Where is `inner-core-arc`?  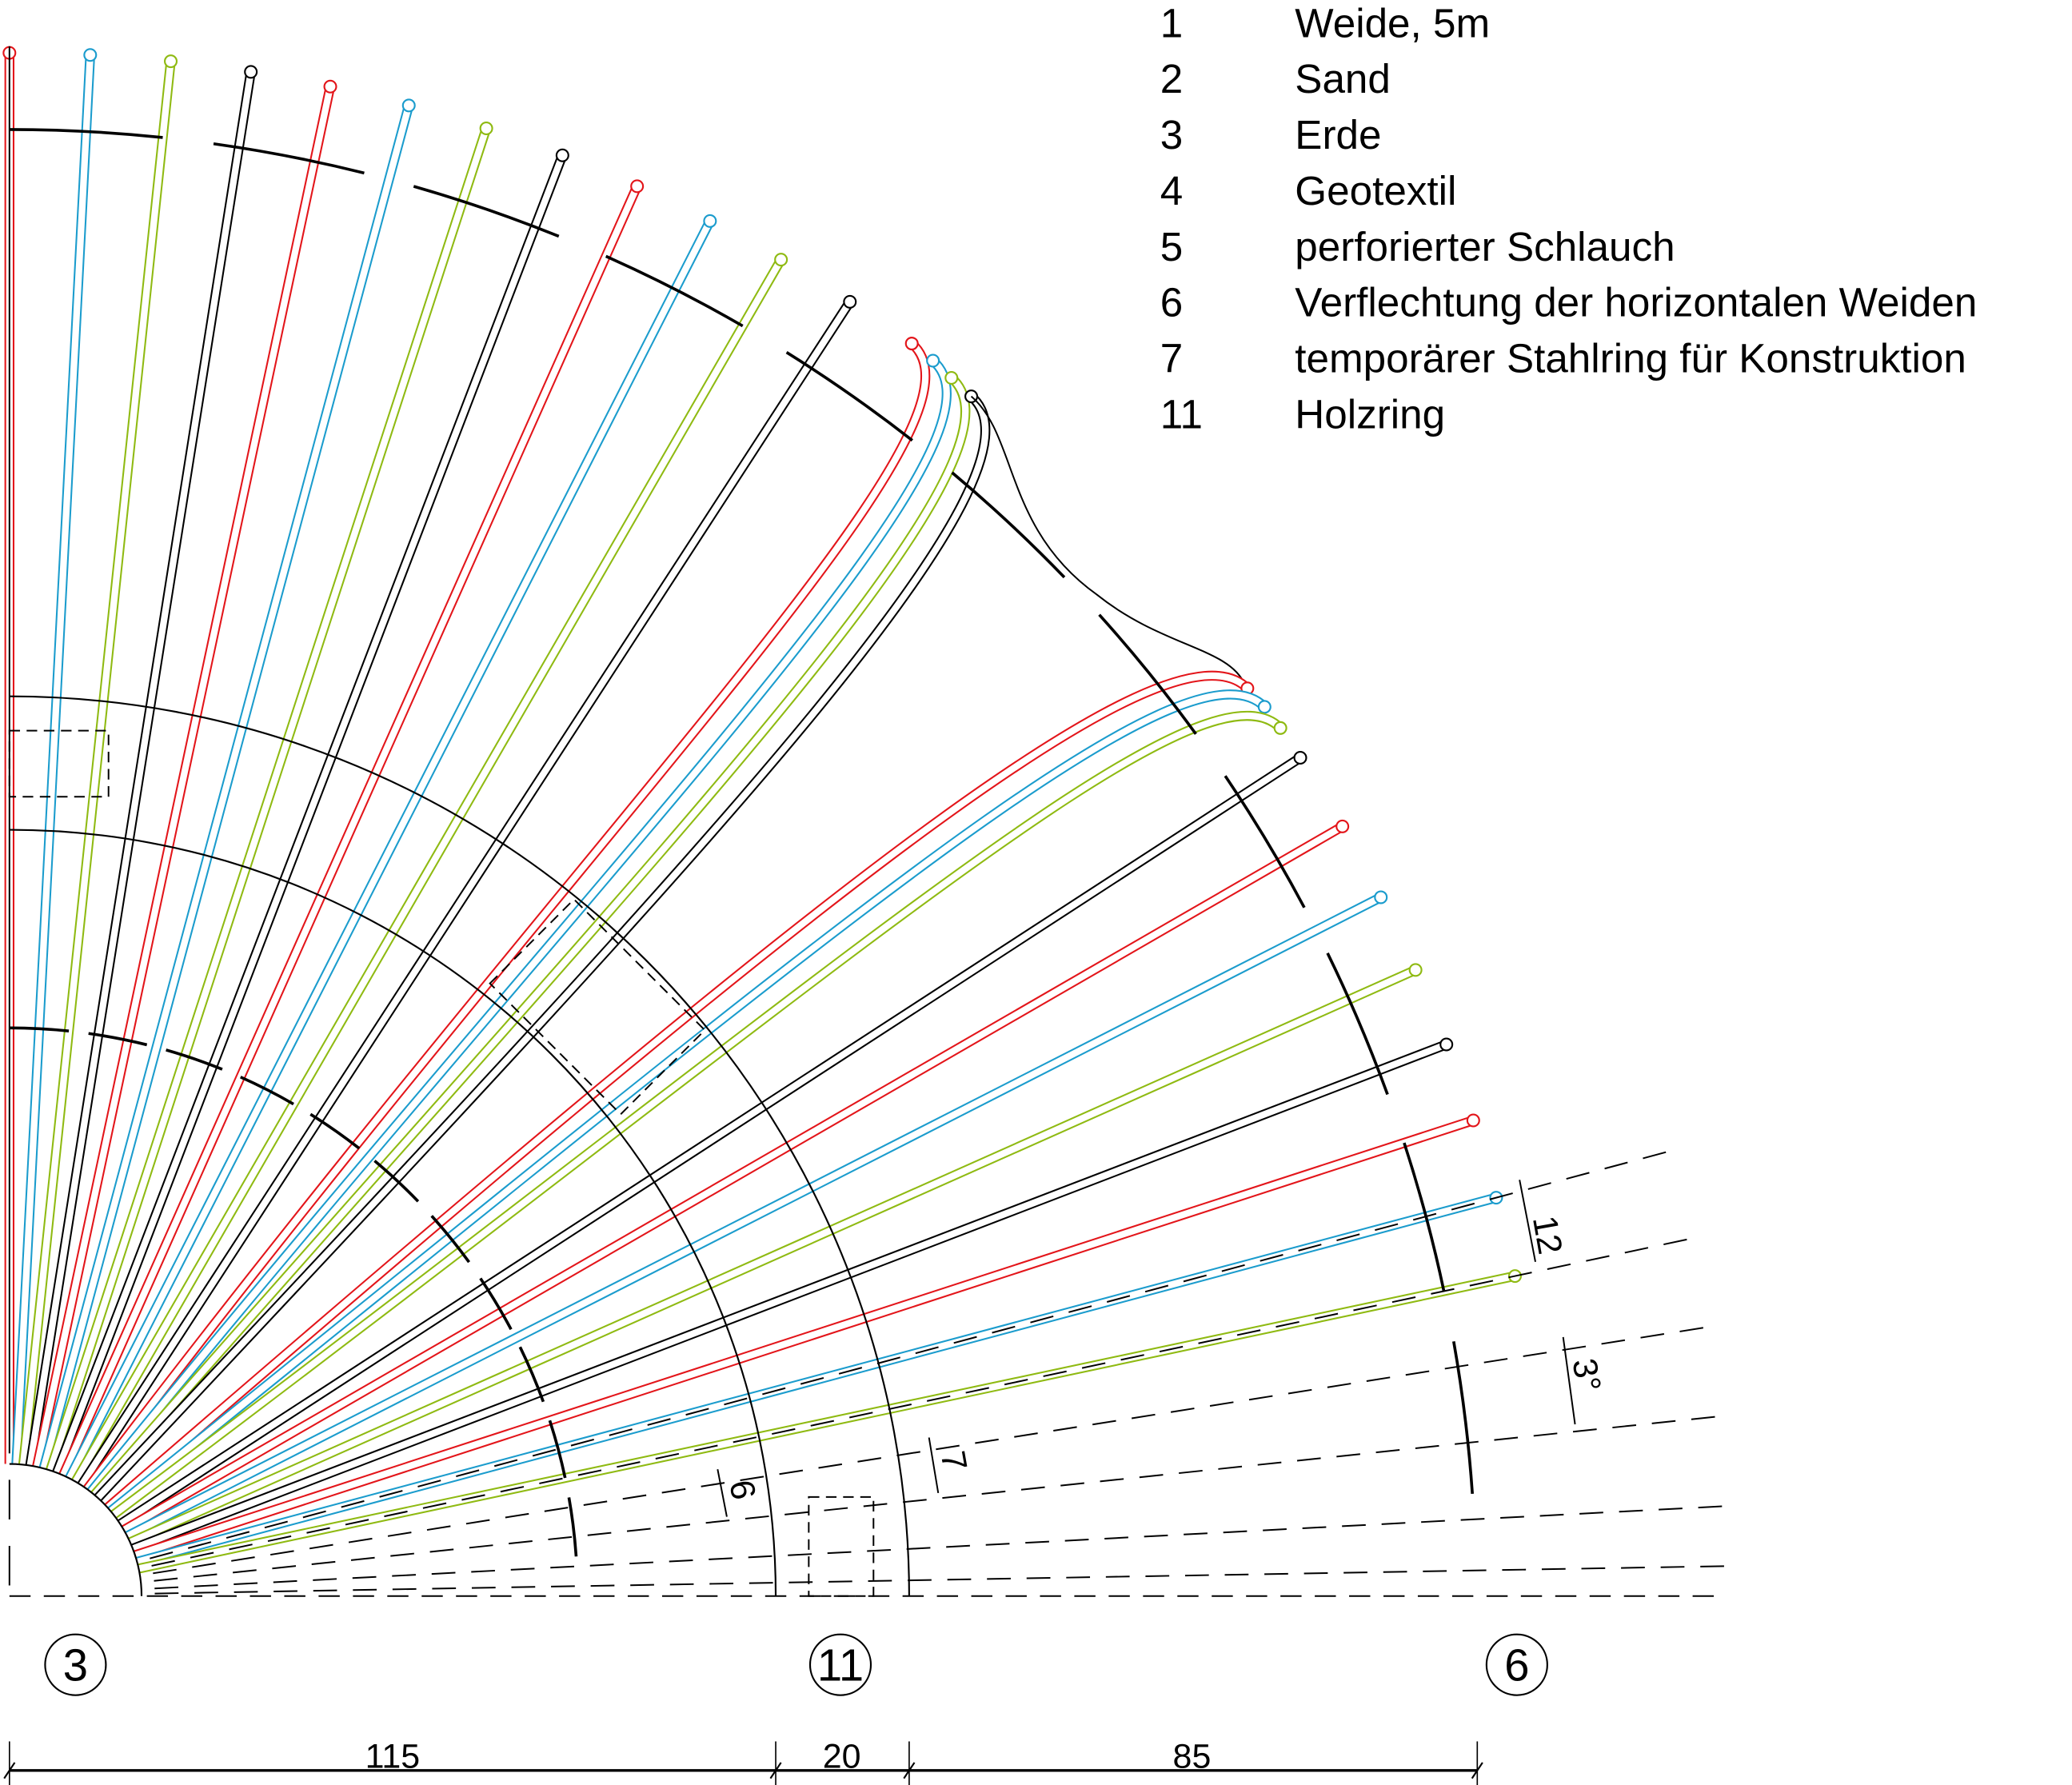 inner-core-arc is located at coordinates (76, 1529).